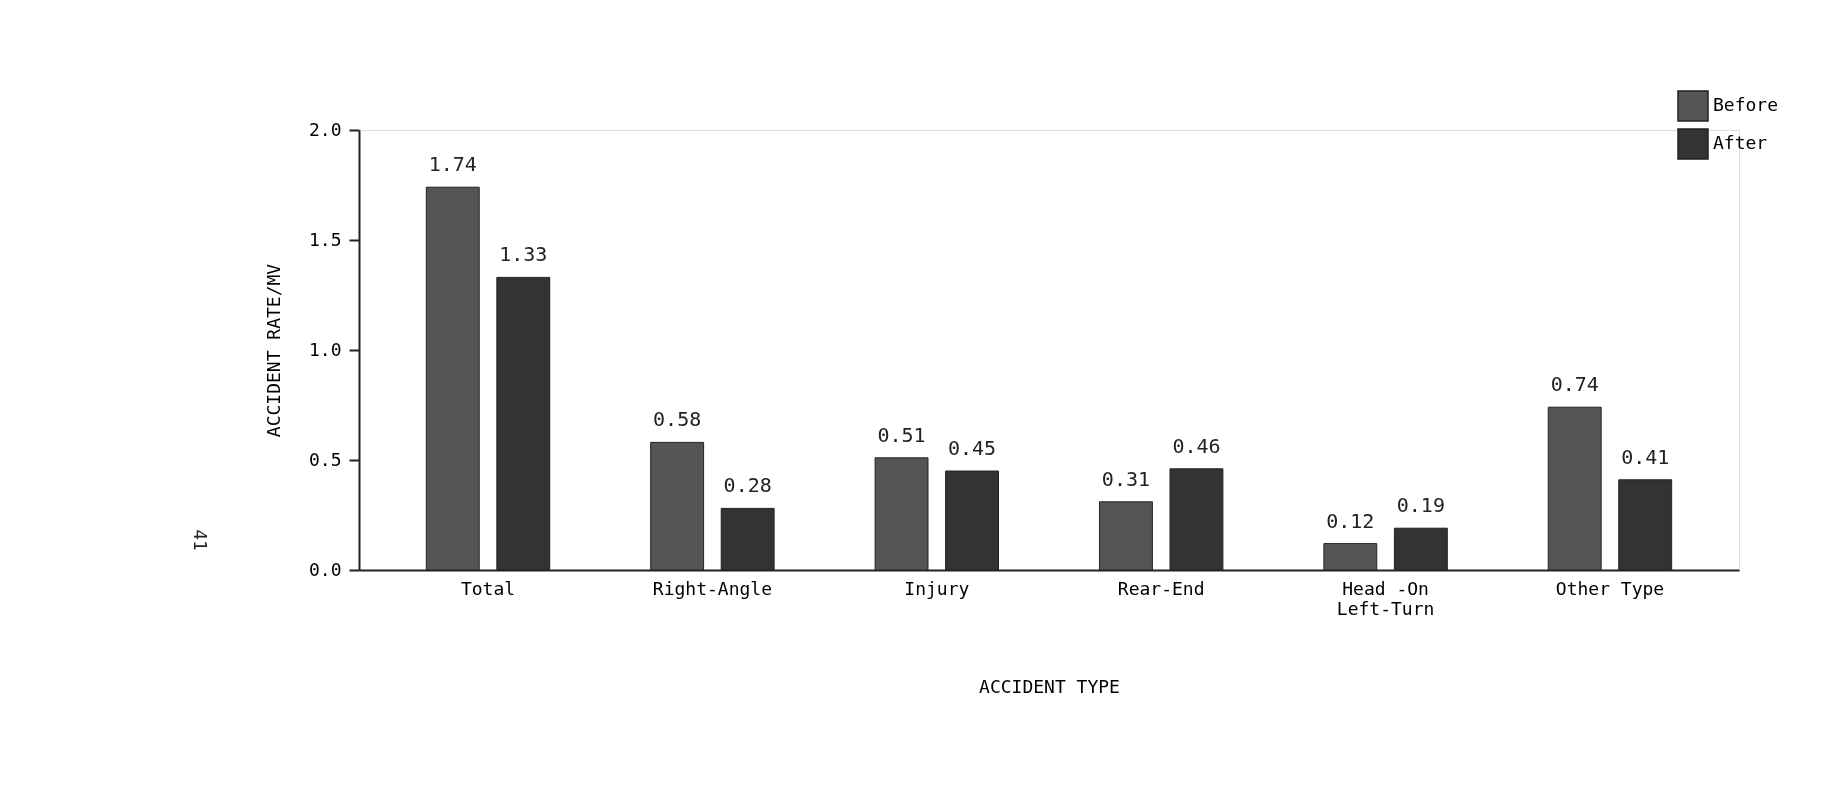 This screenshot has width=1845, height=788. I want to click on legend-label: Before, so click(1746, 104).